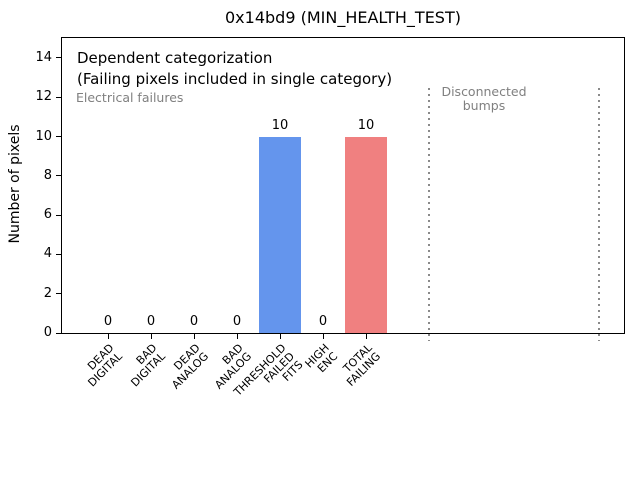 This screenshot has height=480, width=640. What do you see at coordinates (148, 365) in the screenshot?
I see `x-tick-label: BAD DIGITAL` at bounding box center [148, 365].